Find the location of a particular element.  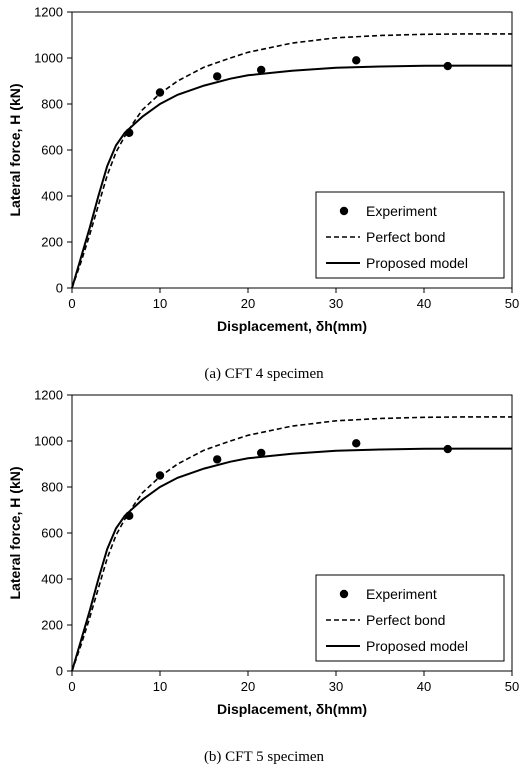

legend-box is located at coordinates (410, 235).